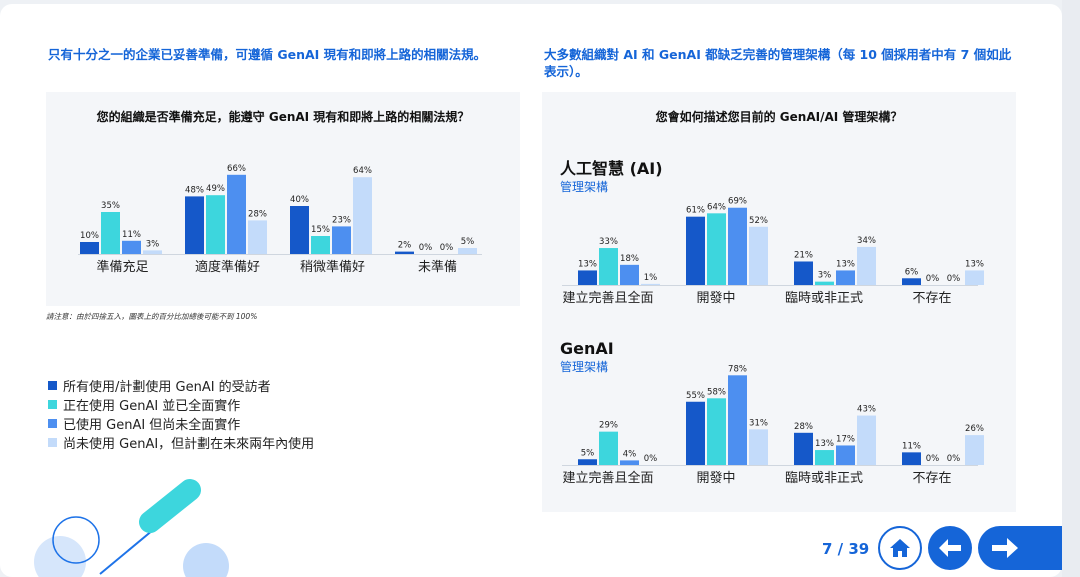 The width and height of the screenshot is (1080, 577). Describe the element at coordinates (437, 267) in the screenshot. I see `category-label: 未準備` at that location.